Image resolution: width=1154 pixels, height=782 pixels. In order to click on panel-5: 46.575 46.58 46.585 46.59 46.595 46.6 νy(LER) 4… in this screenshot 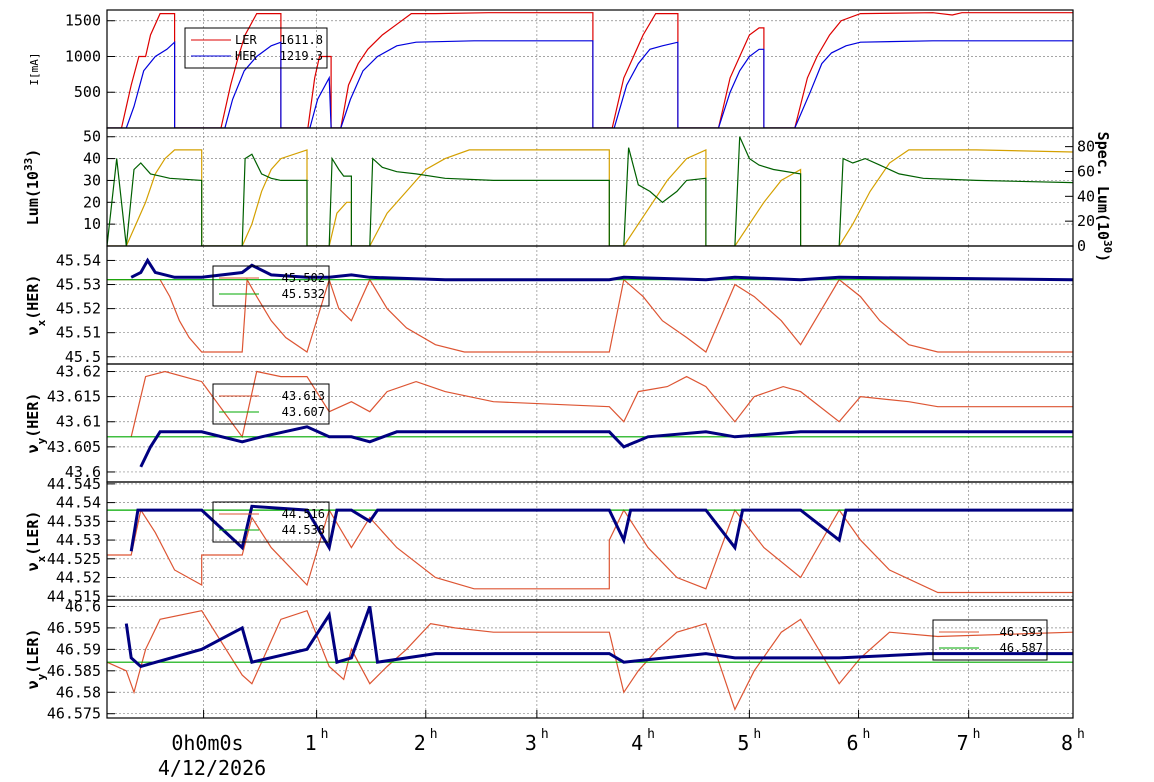, I will do `click(549, 660)`.